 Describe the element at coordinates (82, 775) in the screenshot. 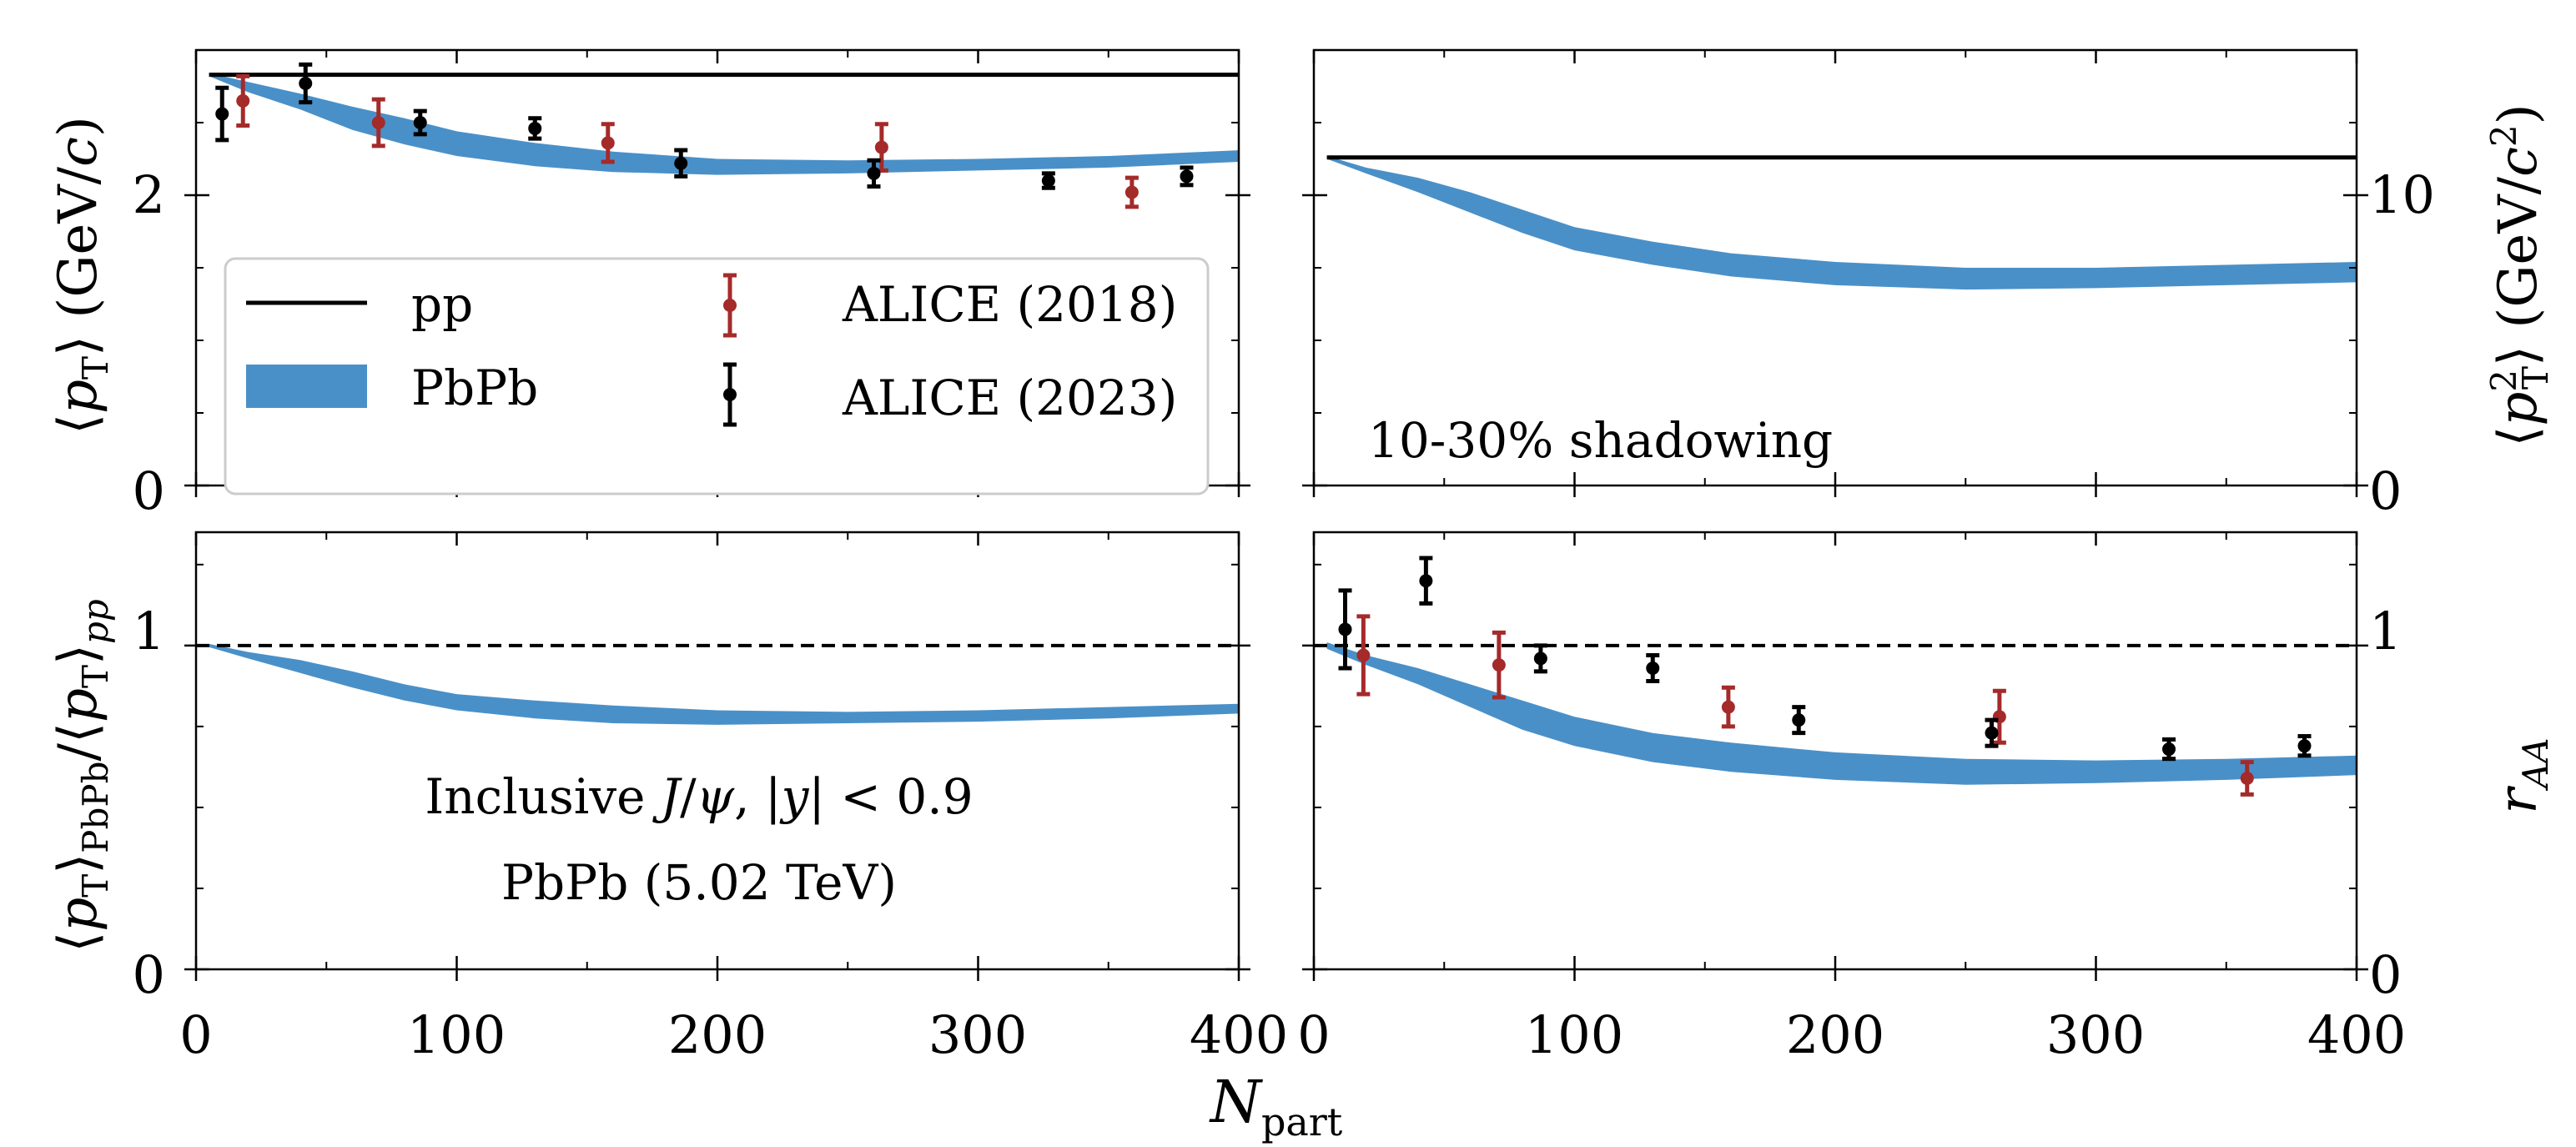

I see `y-axis-label: ⟨pT⟩PbPb/⟨pT⟩pp` at that location.